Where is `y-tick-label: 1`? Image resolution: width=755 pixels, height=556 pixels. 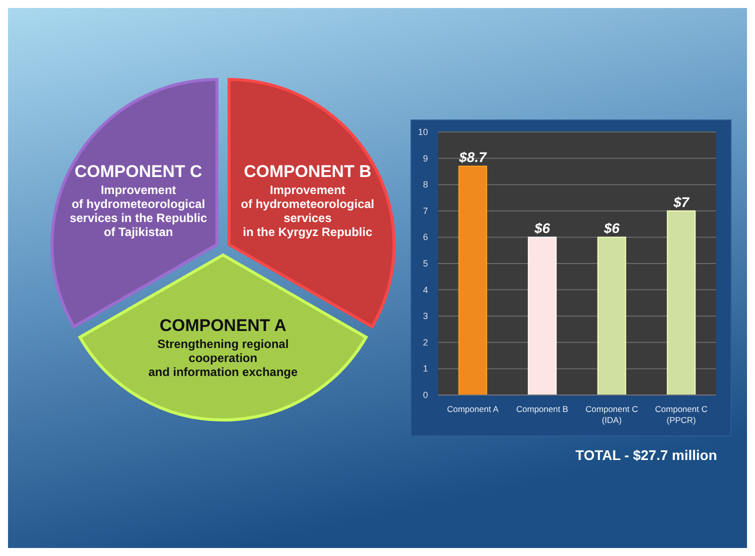 y-tick-label: 1 is located at coordinates (425, 369).